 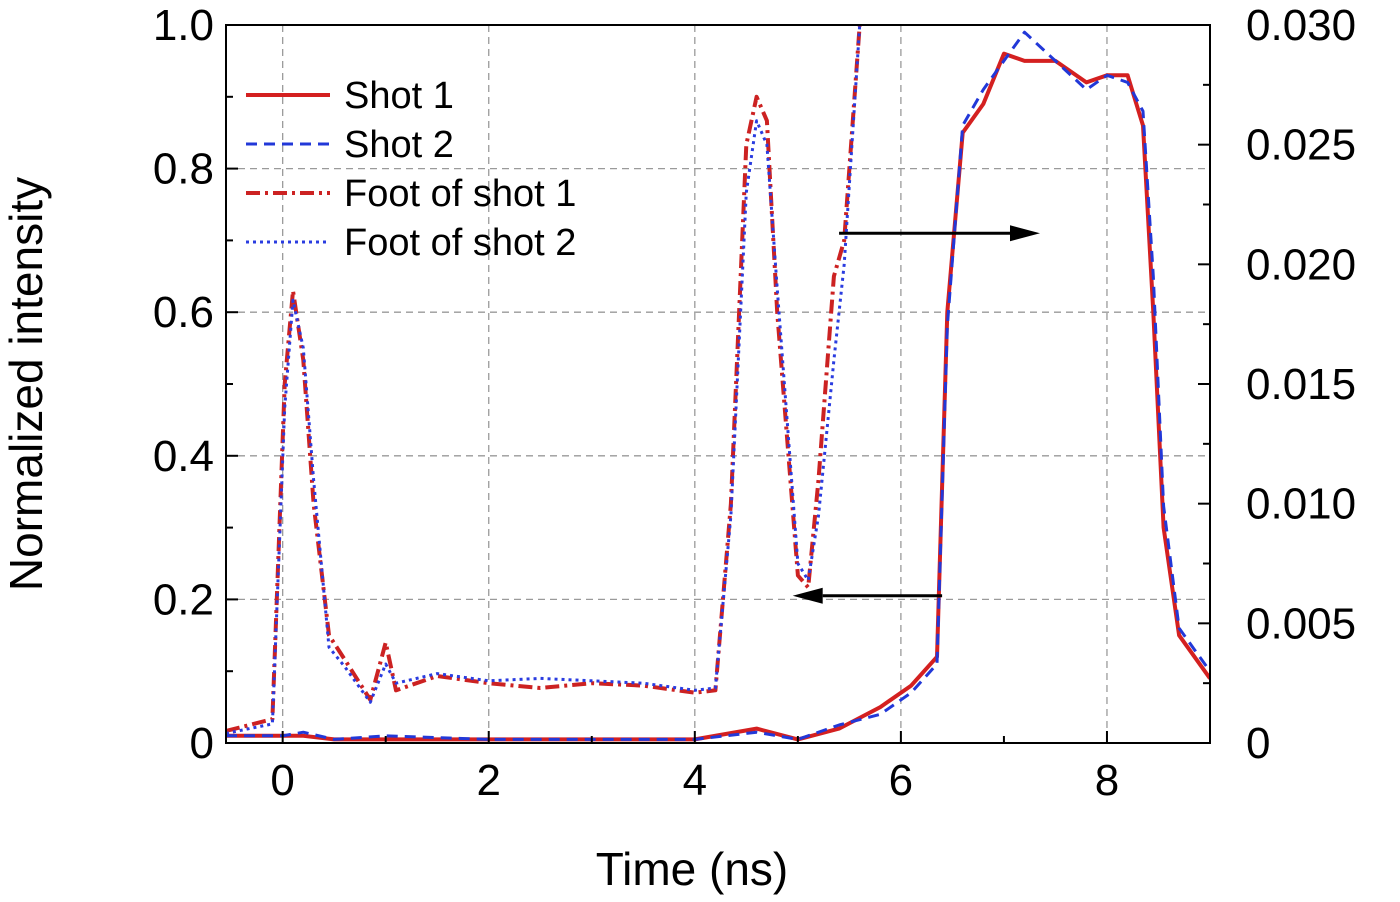 What do you see at coordinates (183, 312) in the screenshot?
I see `y-left-tick-label: 0.6` at bounding box center [183, 312].